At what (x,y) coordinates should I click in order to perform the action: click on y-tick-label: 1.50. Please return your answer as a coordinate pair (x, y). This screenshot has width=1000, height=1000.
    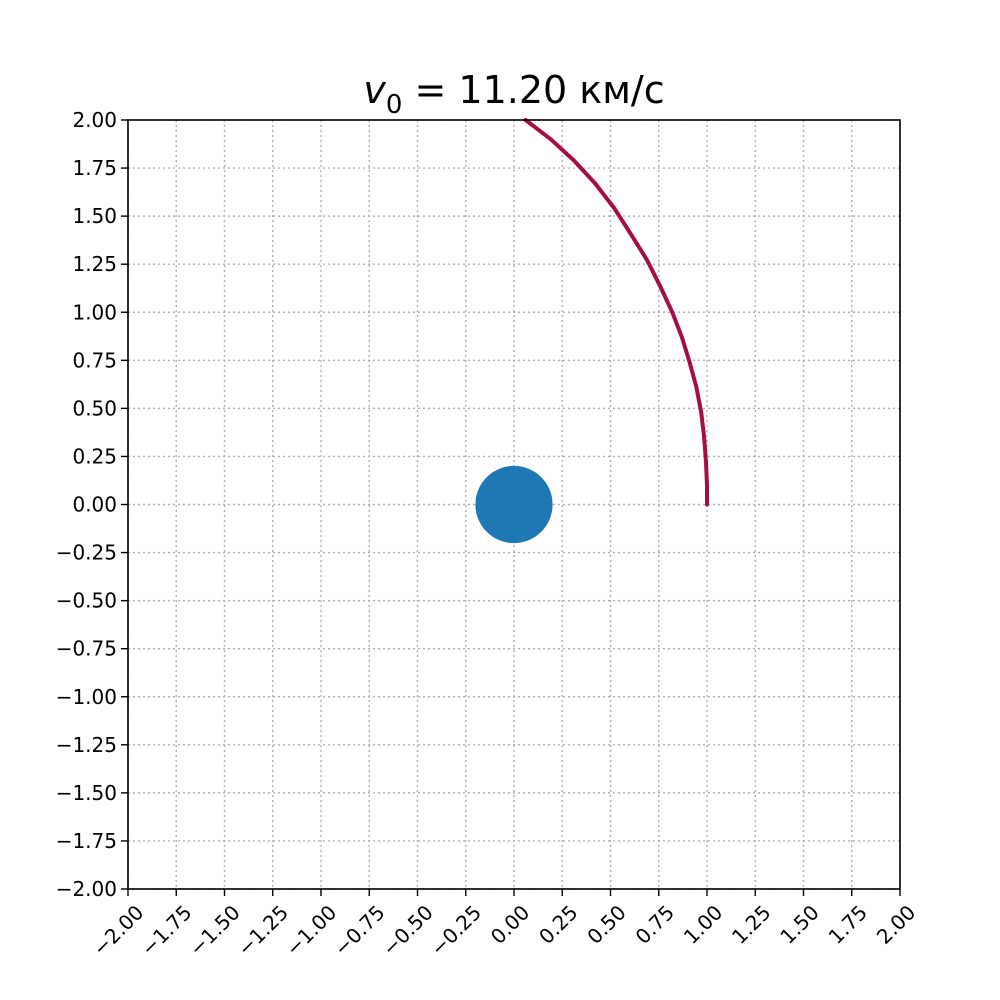
    Looking at the image, I should click on (94, 216).